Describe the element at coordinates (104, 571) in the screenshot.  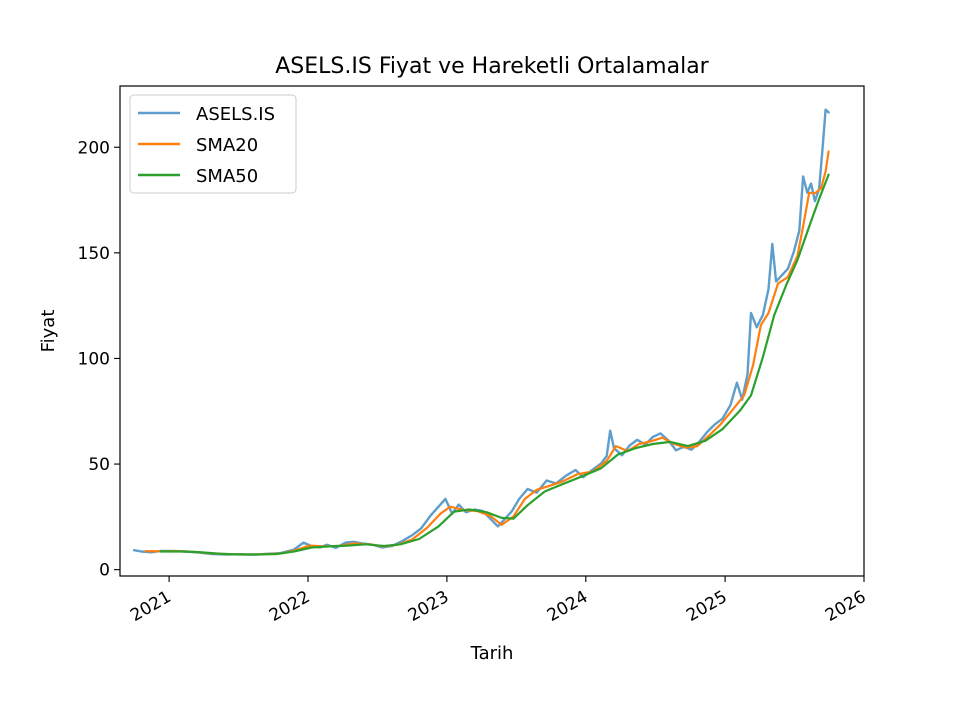
I see `y-tick-label: 0` at that location.